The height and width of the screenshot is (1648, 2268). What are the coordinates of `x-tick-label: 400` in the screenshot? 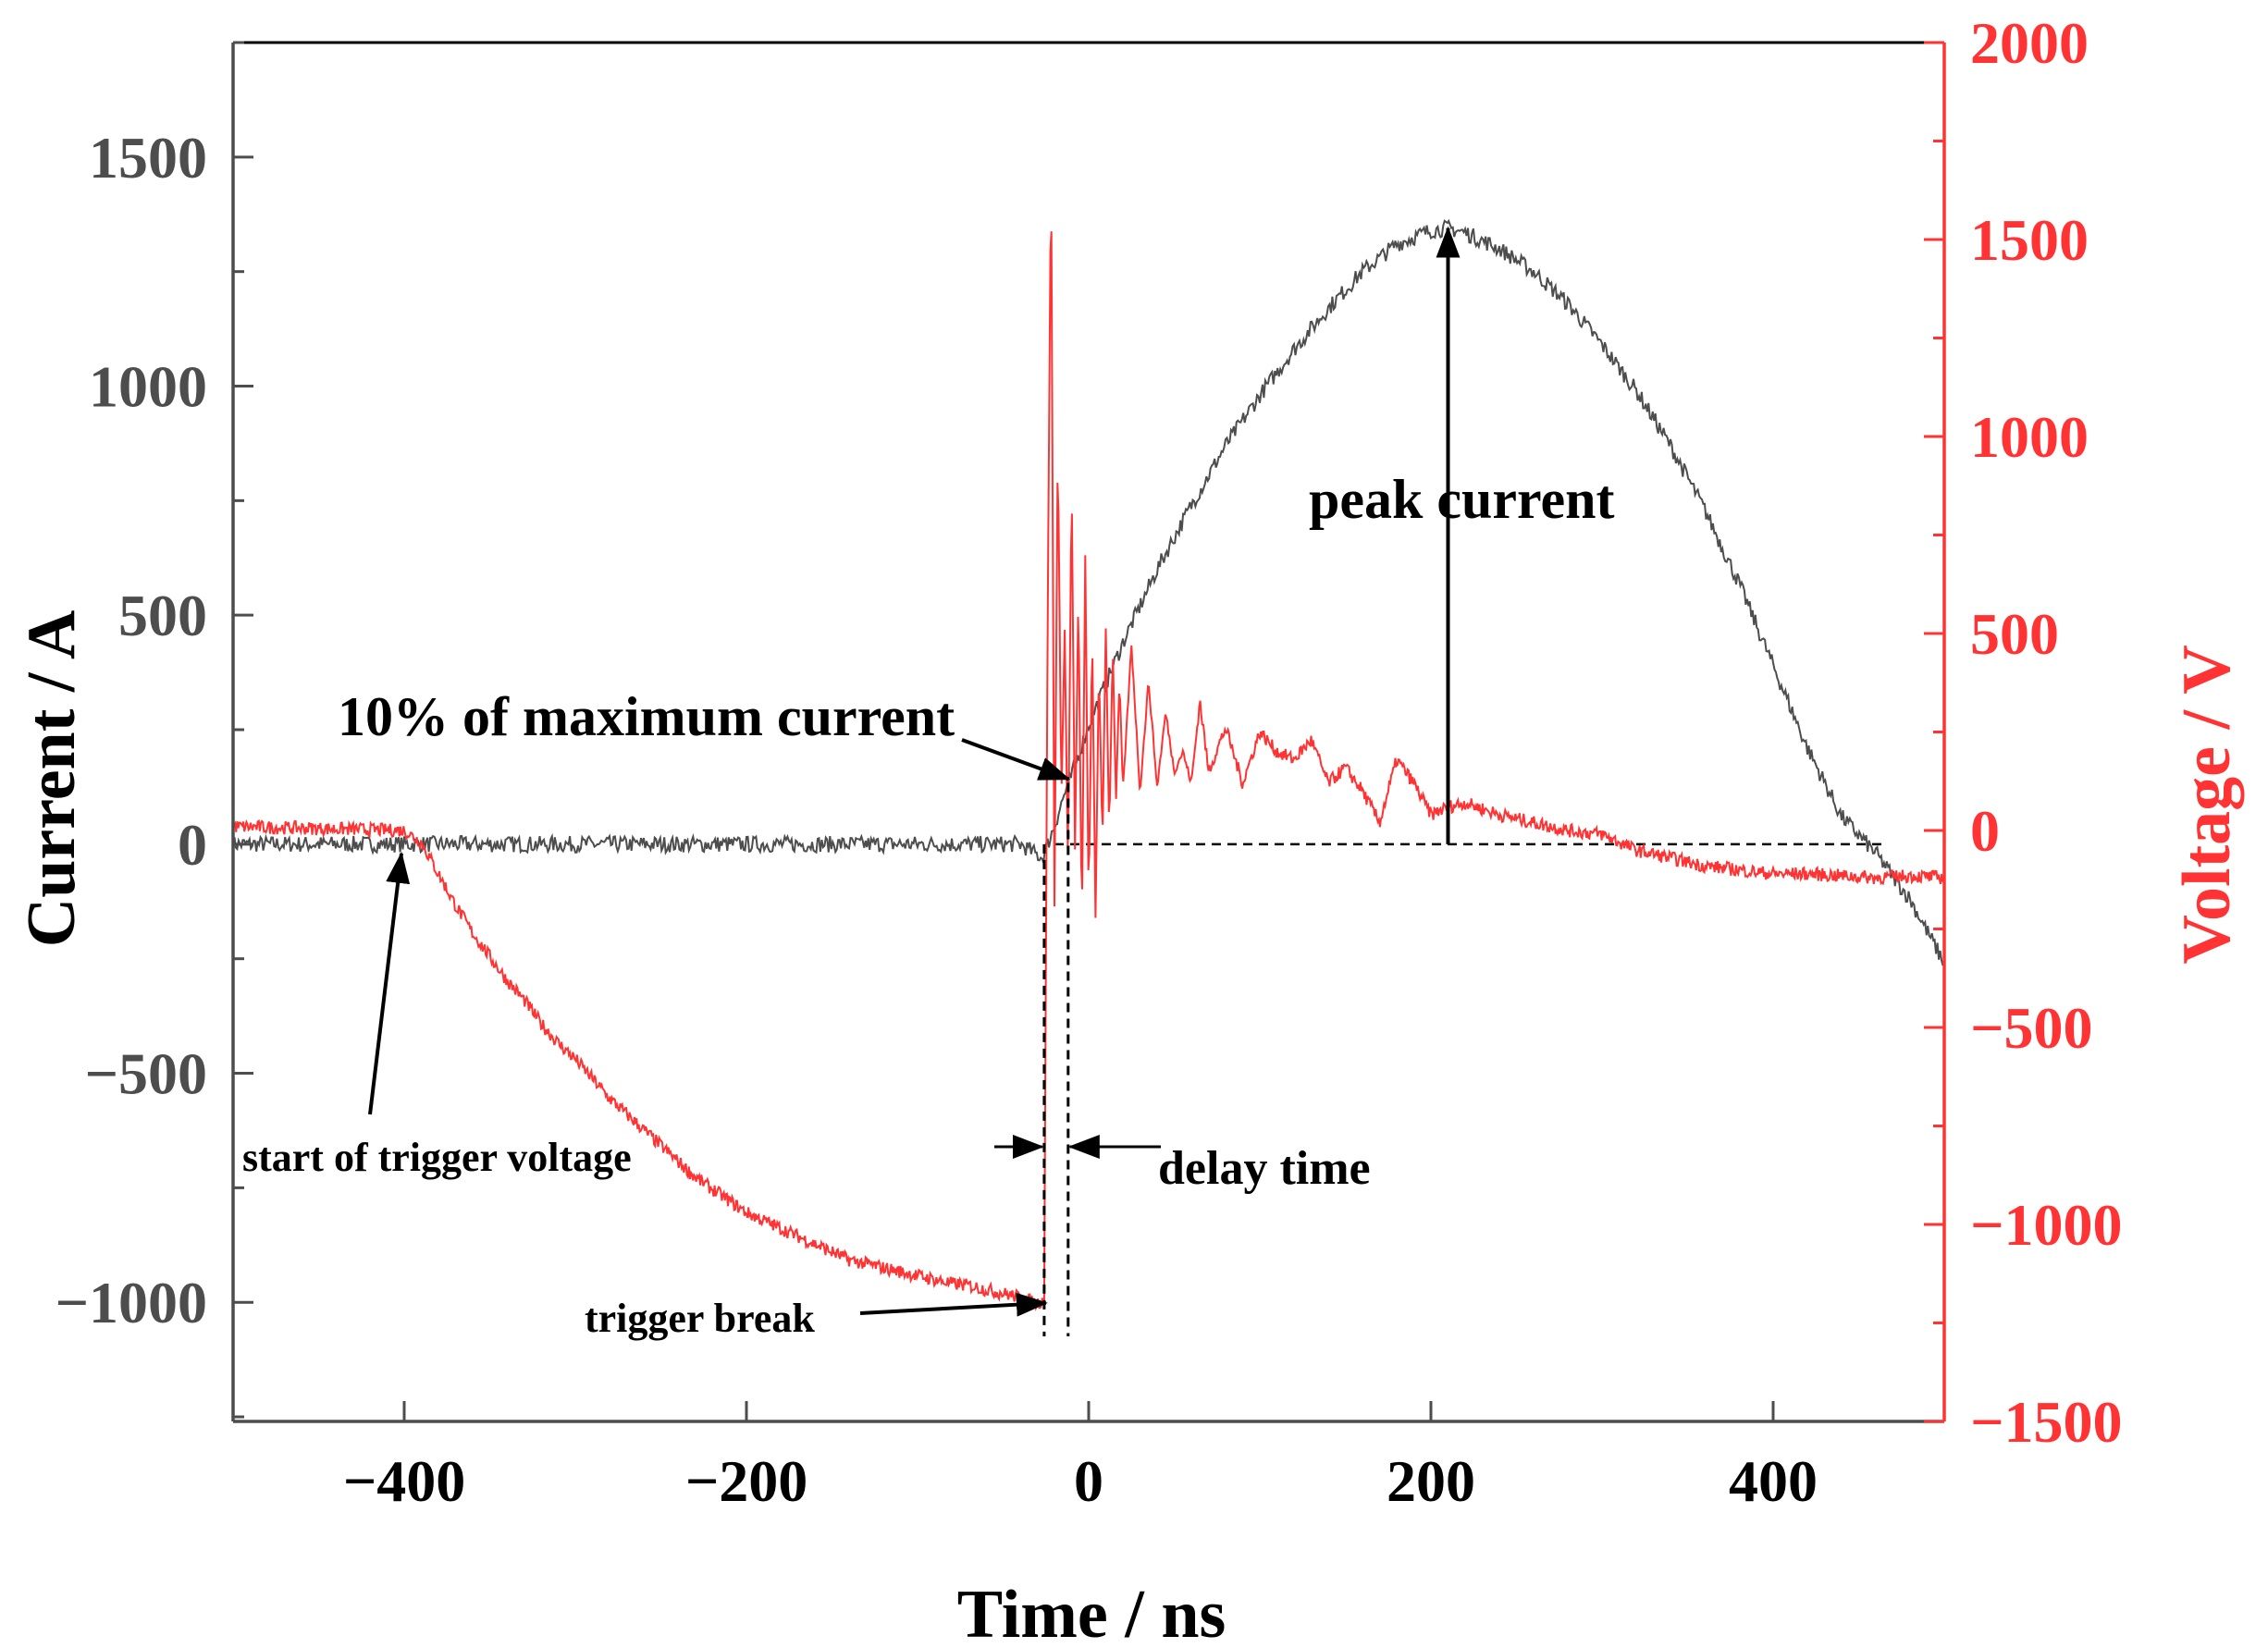 It's located at (1774, 1481).